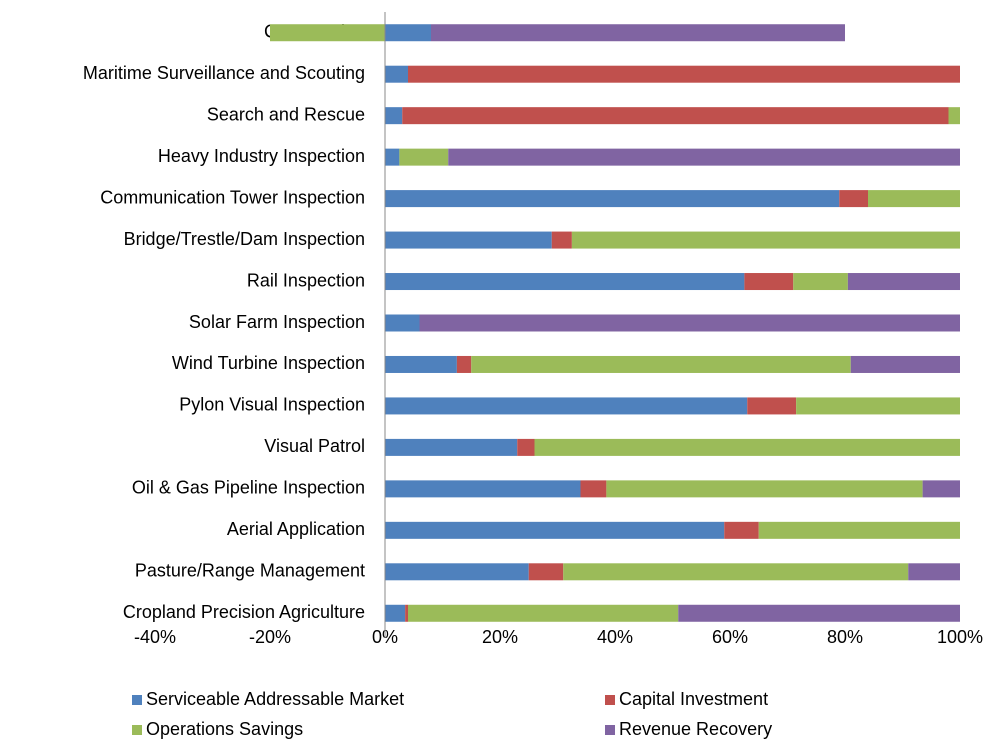 This screenshot has height=743, width=986. Describe the element at coordinates (615, 637) in the screenshot. I see `x-tick-label: 40%` at that location.